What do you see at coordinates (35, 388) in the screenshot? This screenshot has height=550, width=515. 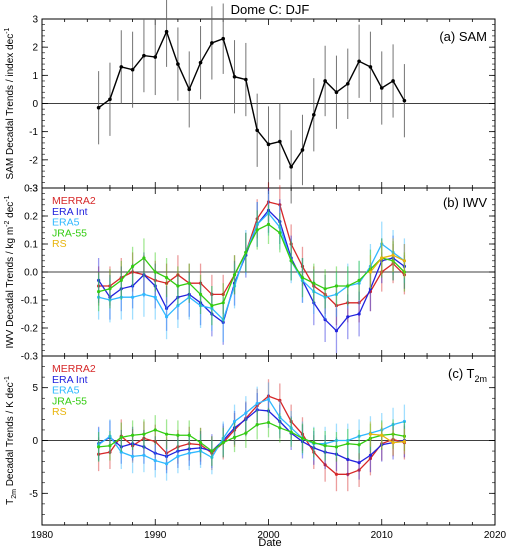 I see `y-tick-label: 5` at bounding box center [35, 388].